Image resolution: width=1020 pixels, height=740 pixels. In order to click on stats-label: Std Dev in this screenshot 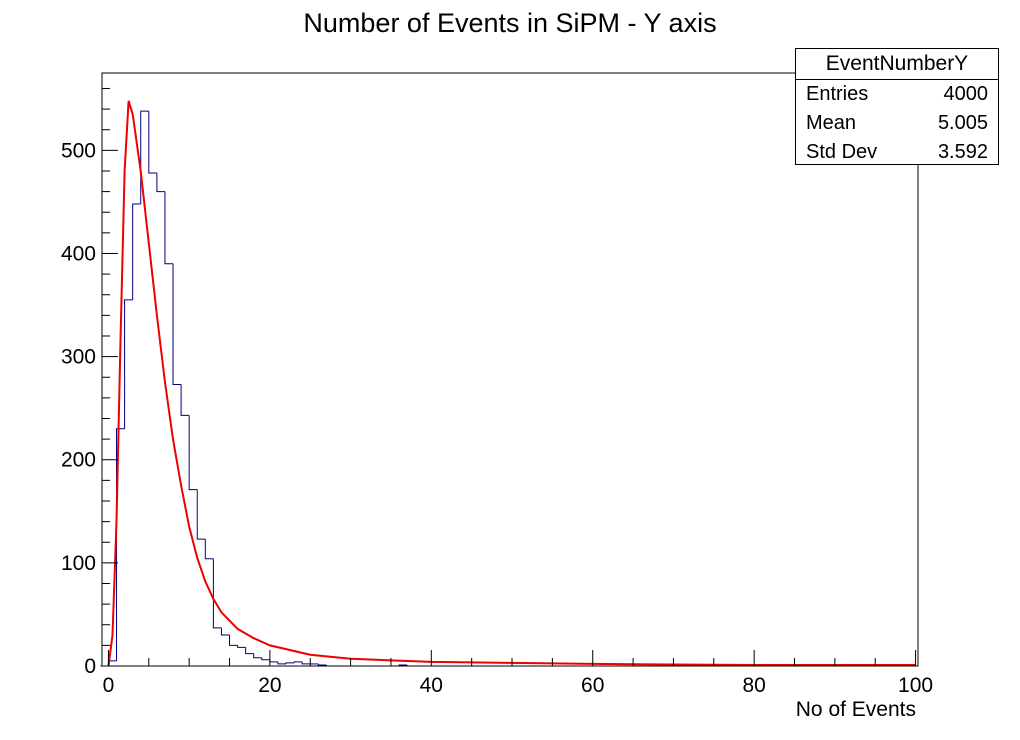, I will do `click(842, 152)`.